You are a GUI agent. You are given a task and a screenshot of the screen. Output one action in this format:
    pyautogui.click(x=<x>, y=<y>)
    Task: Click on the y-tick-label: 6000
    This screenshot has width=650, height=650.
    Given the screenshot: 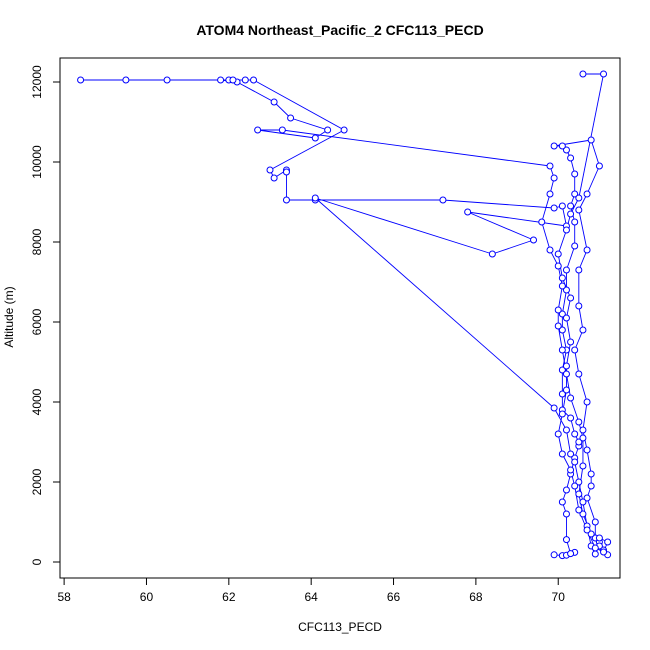 What is the action you would take?
    pyautogui.click(x=37, y=321)
    